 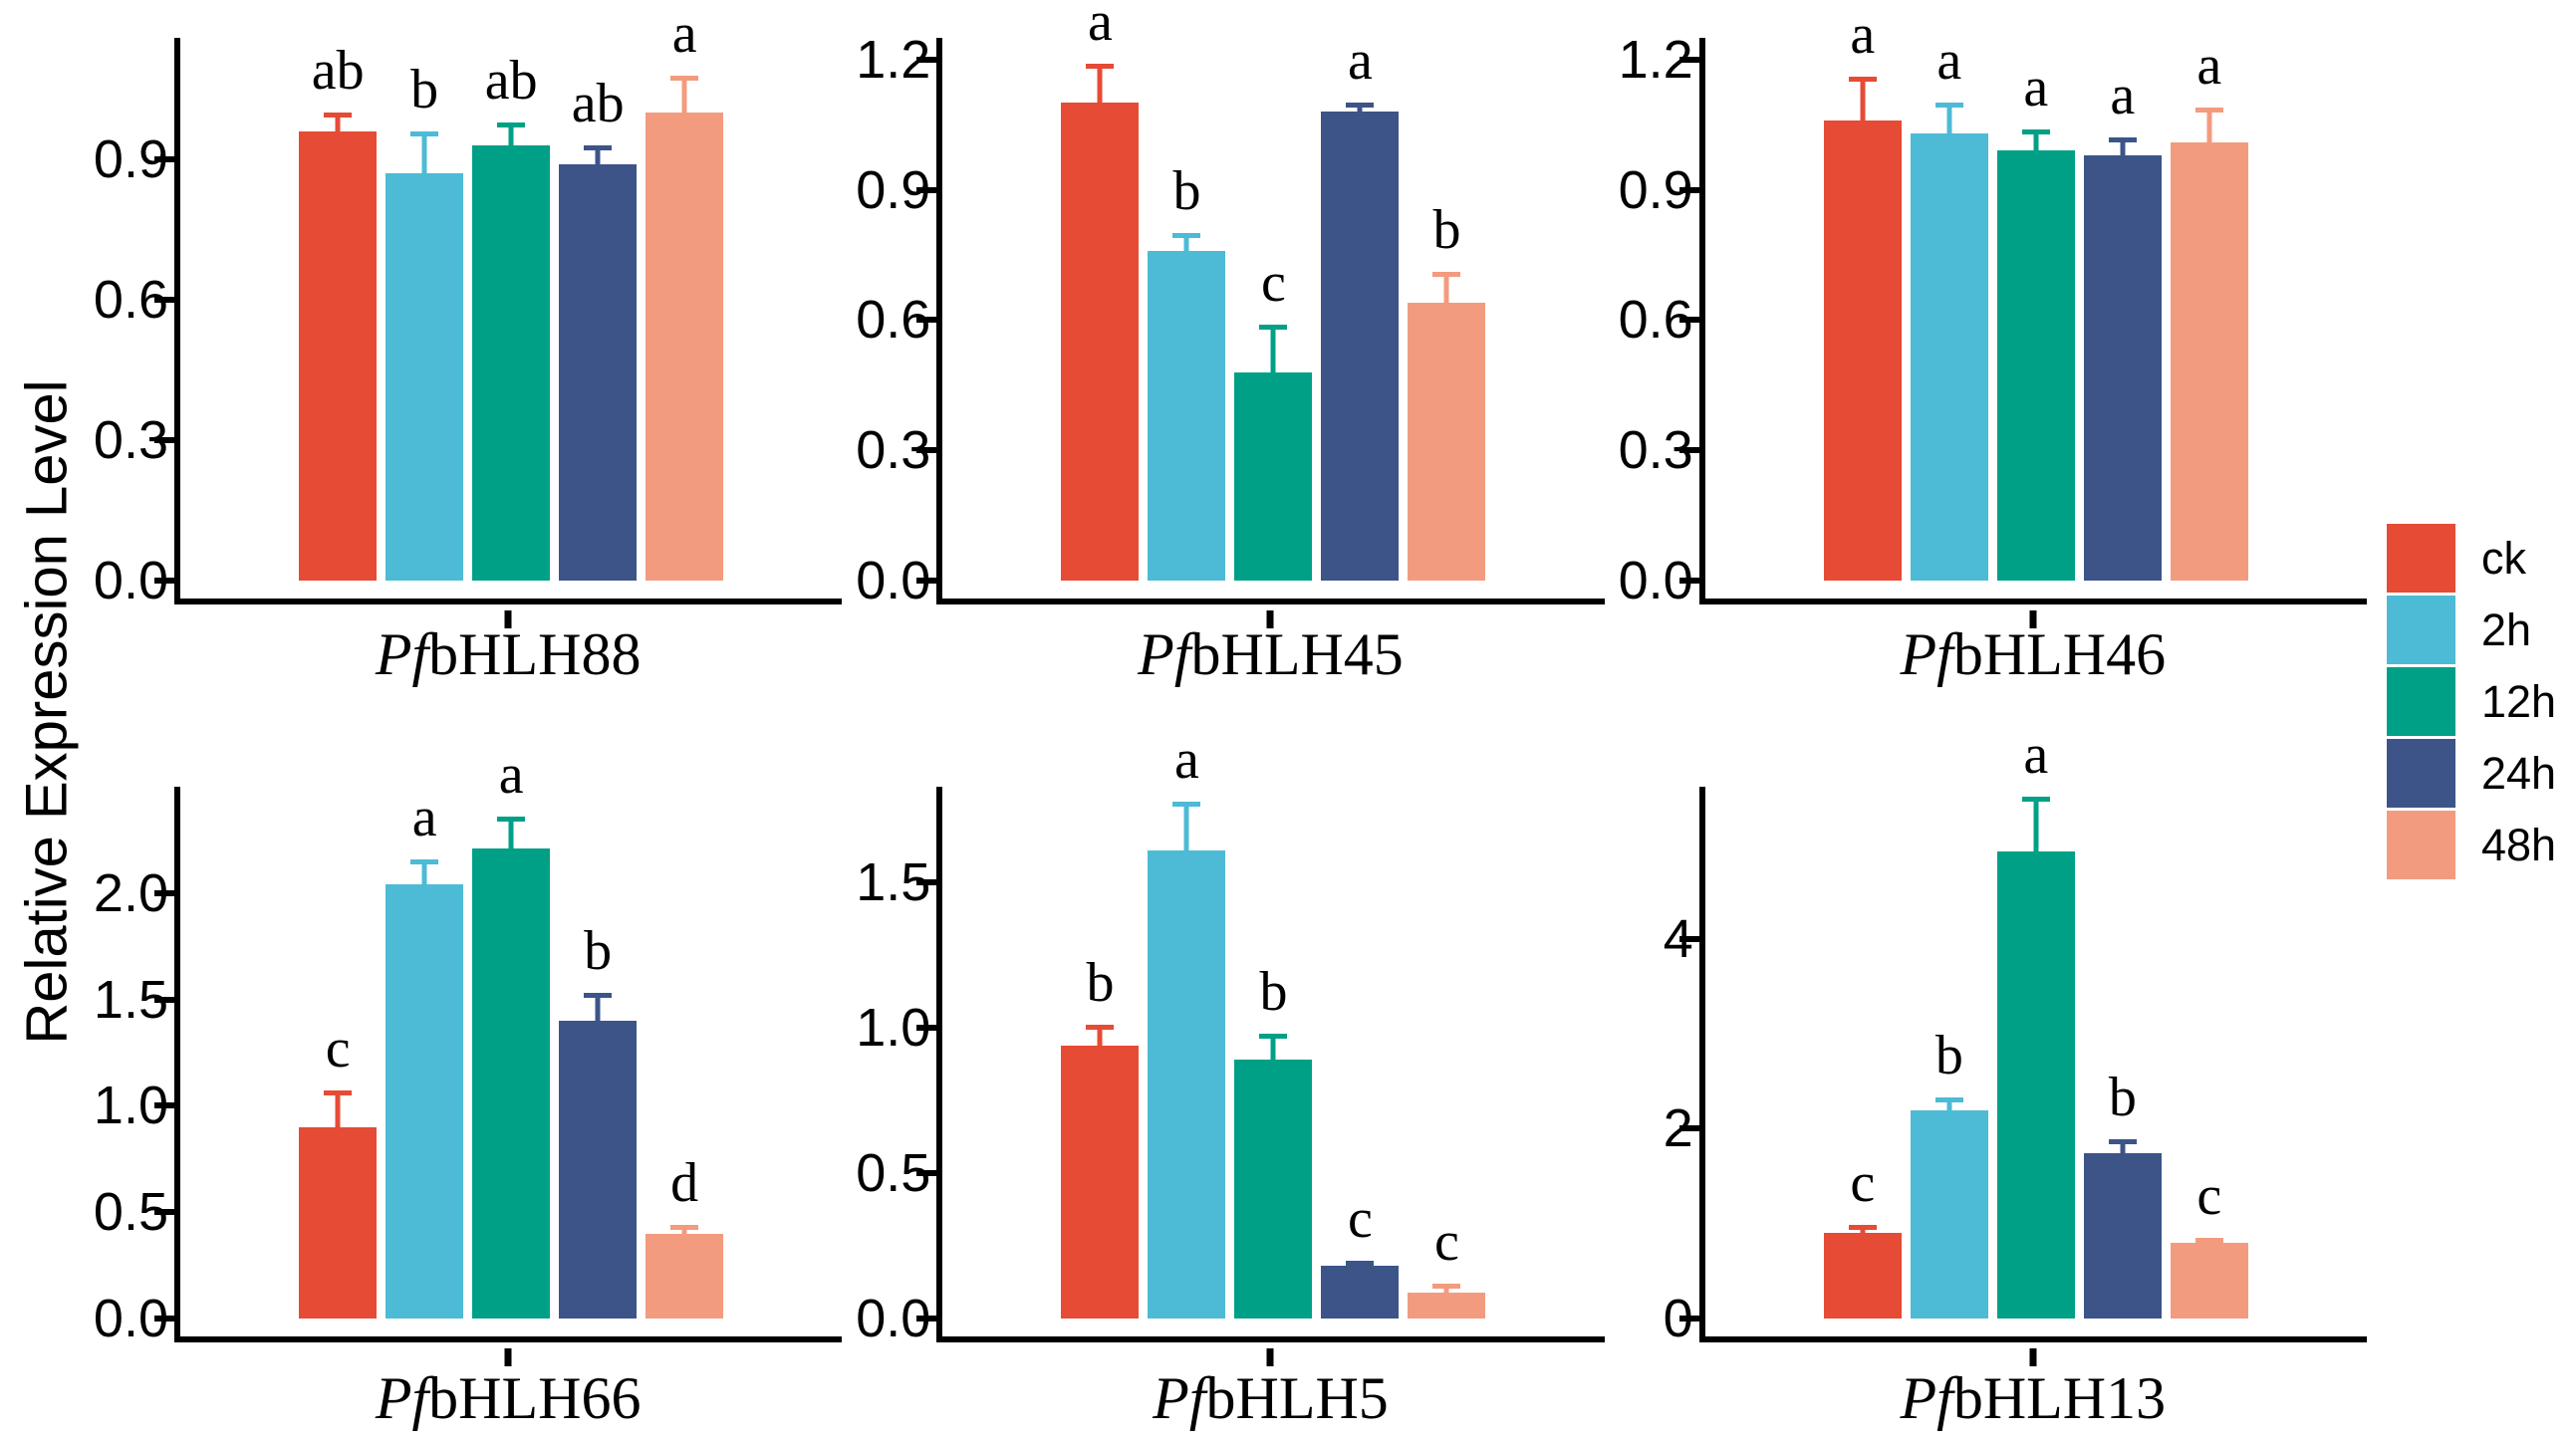 I want to click on bar-group: ab b ab ab a, so click(x=511, y=293).